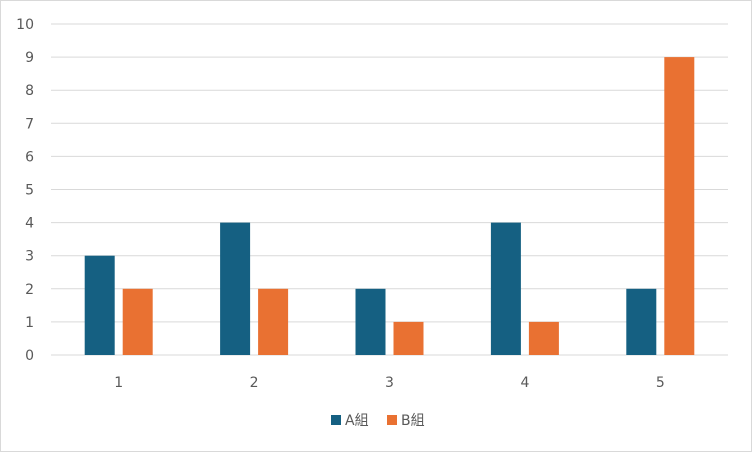  Describe the element at coordinates (29, 257) in the screenshot. I see `y-tick-label: 3` at that location.